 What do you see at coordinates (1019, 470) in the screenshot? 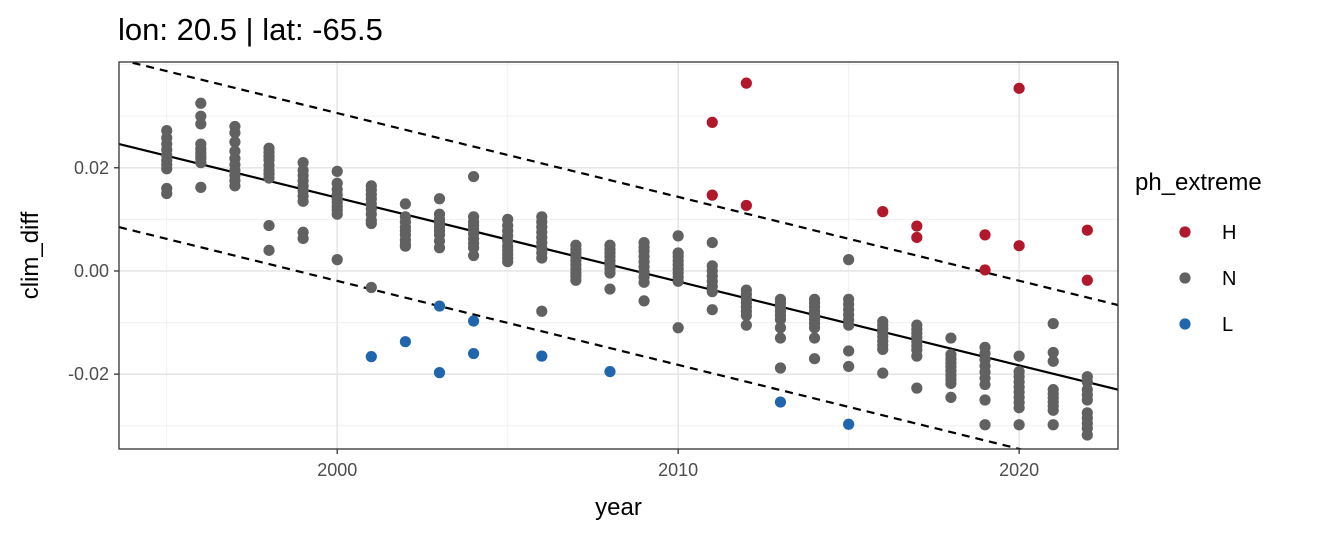
I see `x-tick-label: 2020` at bounding box center [1019, 470].